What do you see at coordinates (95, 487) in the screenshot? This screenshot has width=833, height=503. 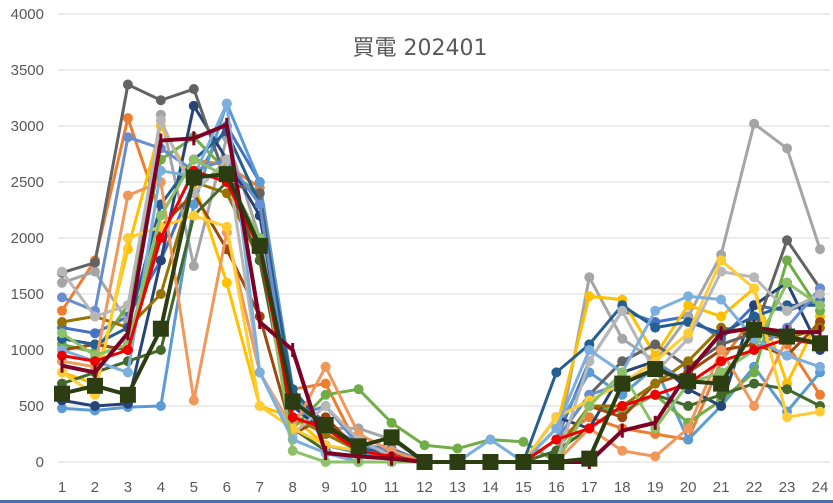 I see `x-tick-label: 2` at bounding box center [95, 487].